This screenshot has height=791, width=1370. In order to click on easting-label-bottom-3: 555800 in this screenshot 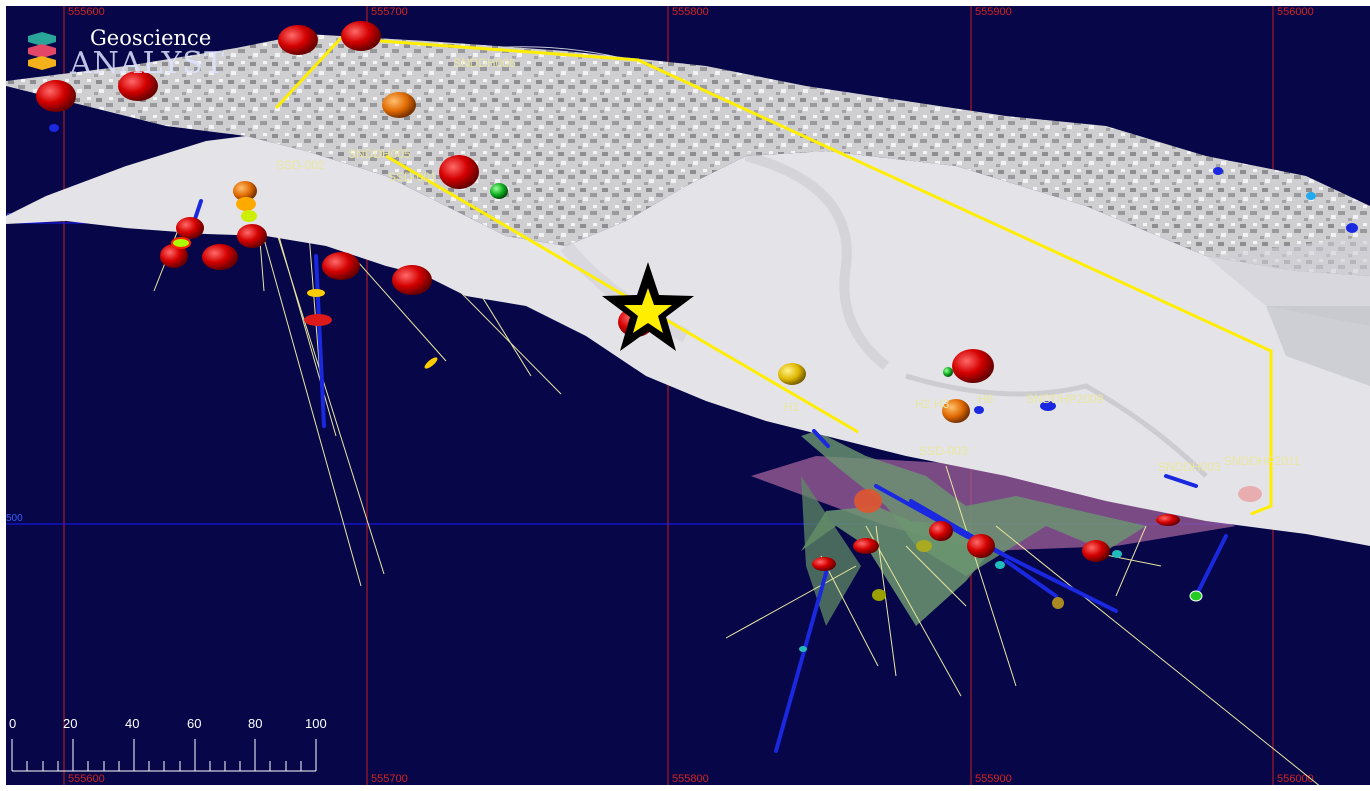, I will do `click(690, 779)`.